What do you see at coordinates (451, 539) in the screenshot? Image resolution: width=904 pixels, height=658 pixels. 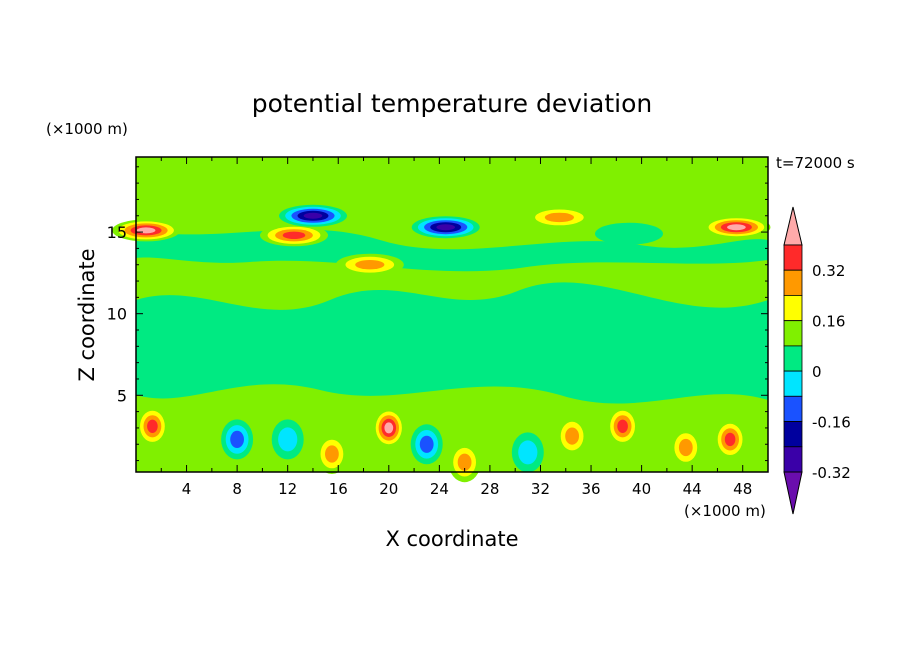 I see `x-axis-label: X coordinate` at bounding box center [451, 539].